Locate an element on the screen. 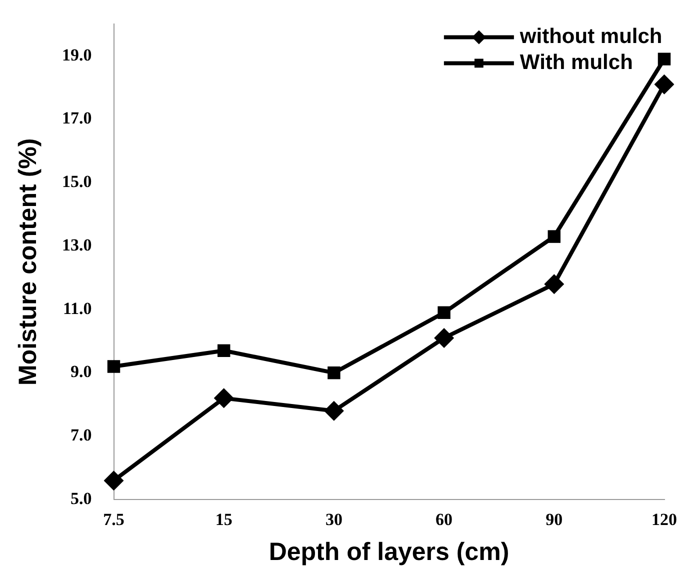 This screenshot has height=577, width=680. x-tick-label: 120 is located at coordinates (664, 520).